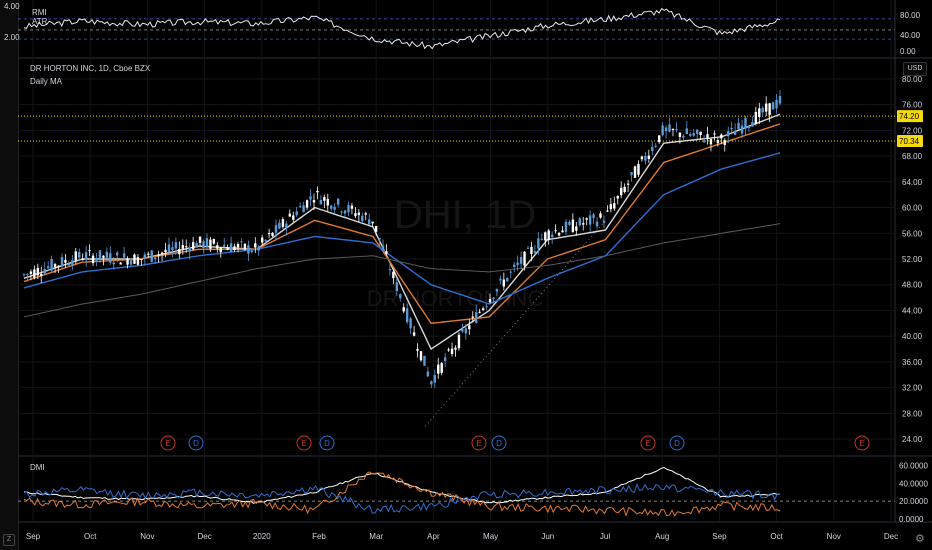 The image size is (932, 550). I want to click on trendline, so click(515, 323).